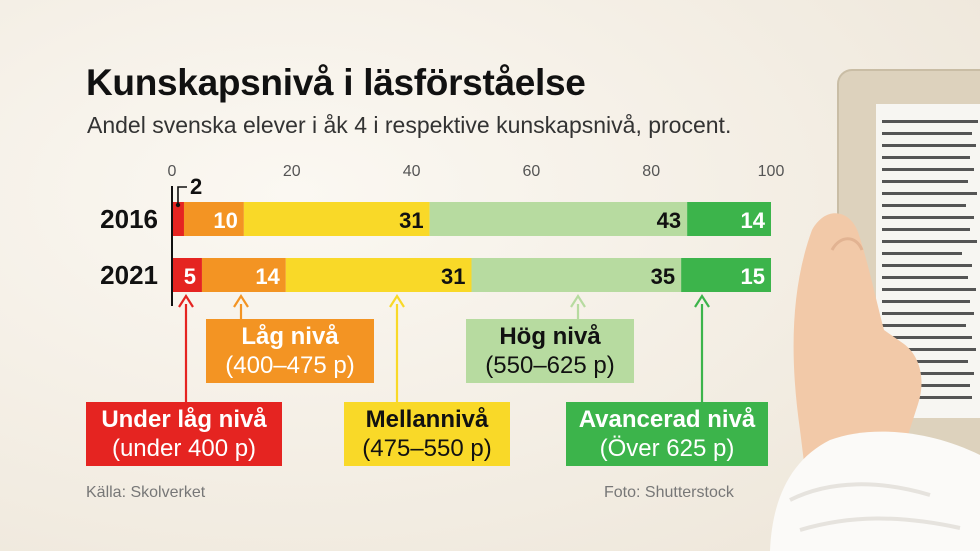  I want to click on legend-entry-name: Avancerad nivå, so click(667, 419).